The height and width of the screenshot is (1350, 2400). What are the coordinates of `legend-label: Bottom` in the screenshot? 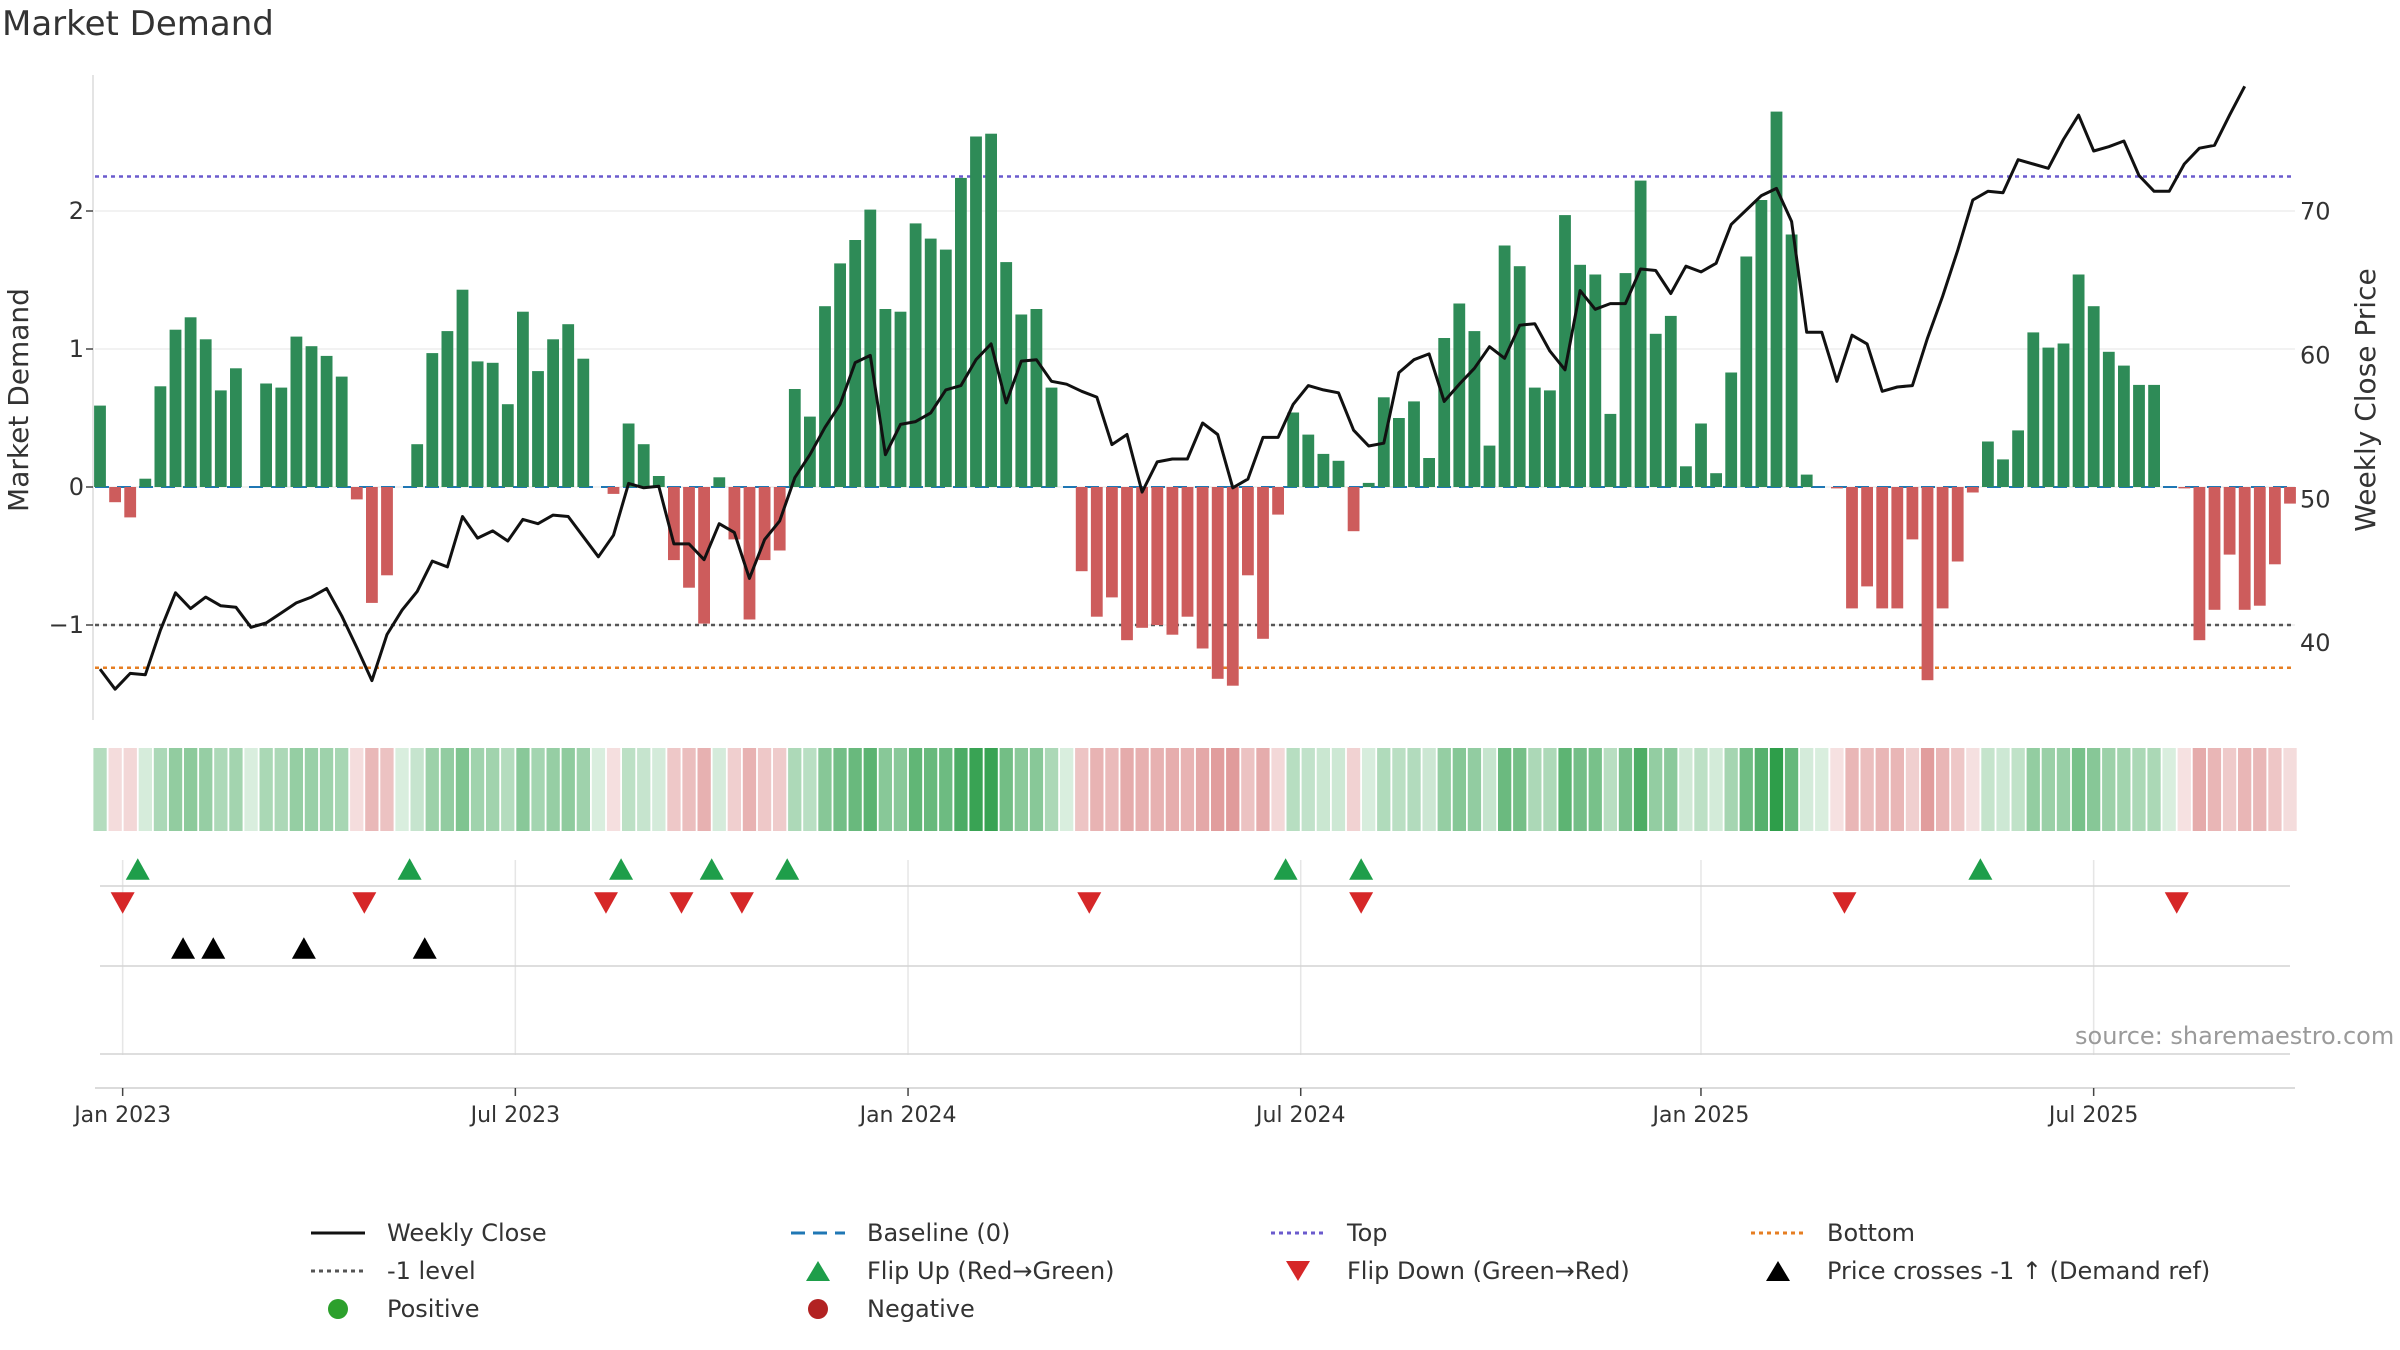 It's located at (1871, 1233).